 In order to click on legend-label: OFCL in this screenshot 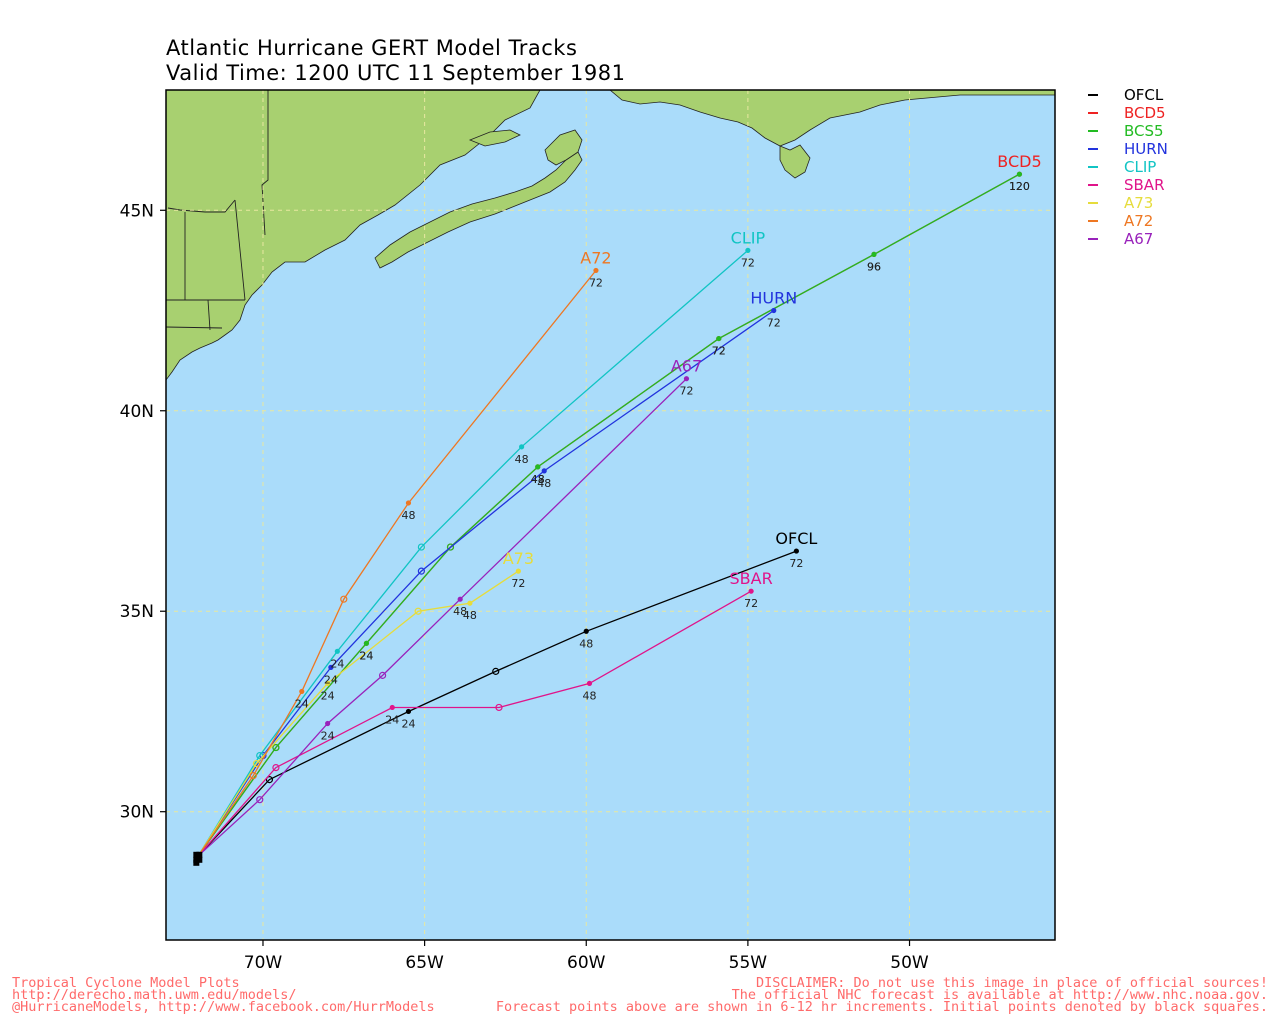, I will do `click(1144, 95)`.